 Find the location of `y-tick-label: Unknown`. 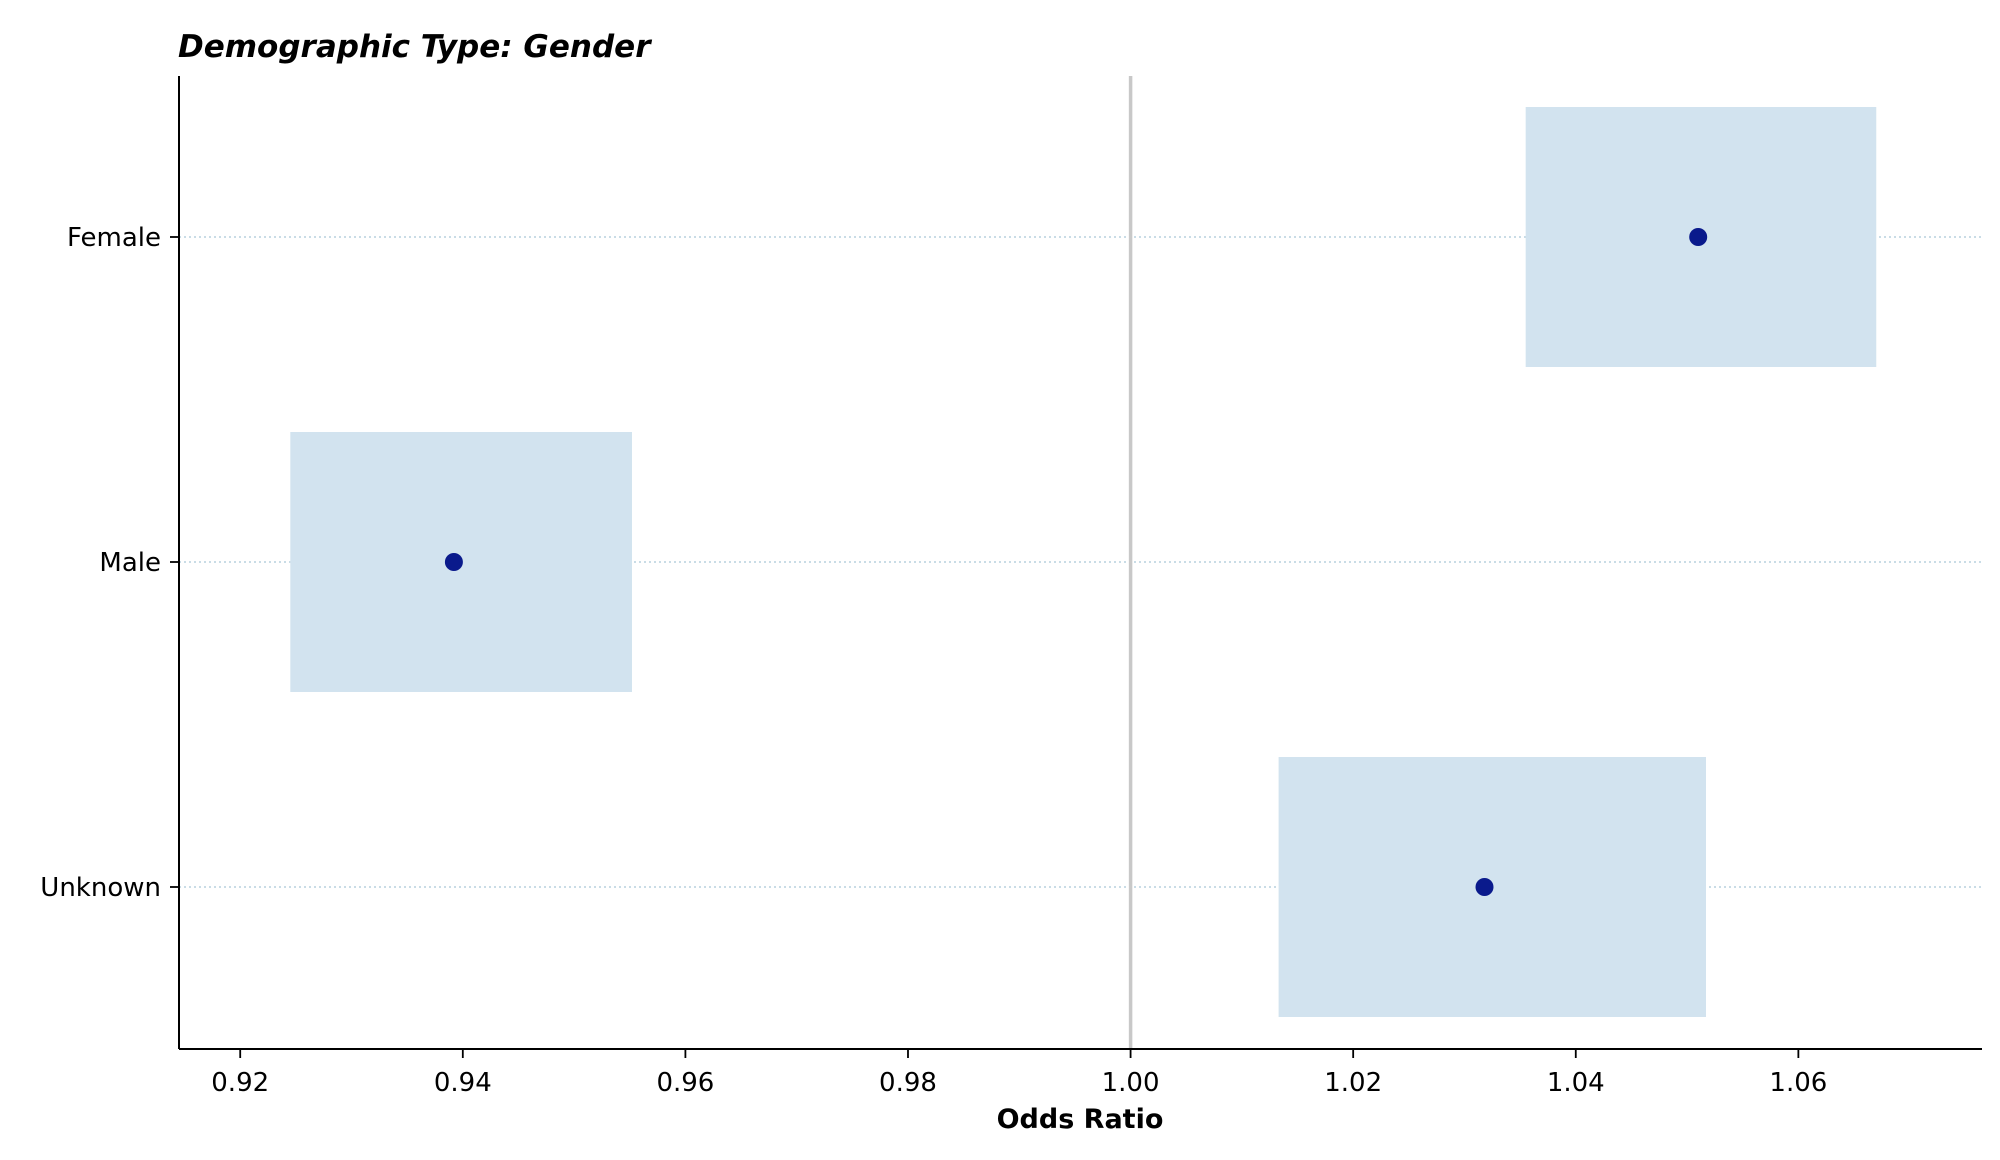

y-tick-label: Unknown is located at coordinates (100, 888).